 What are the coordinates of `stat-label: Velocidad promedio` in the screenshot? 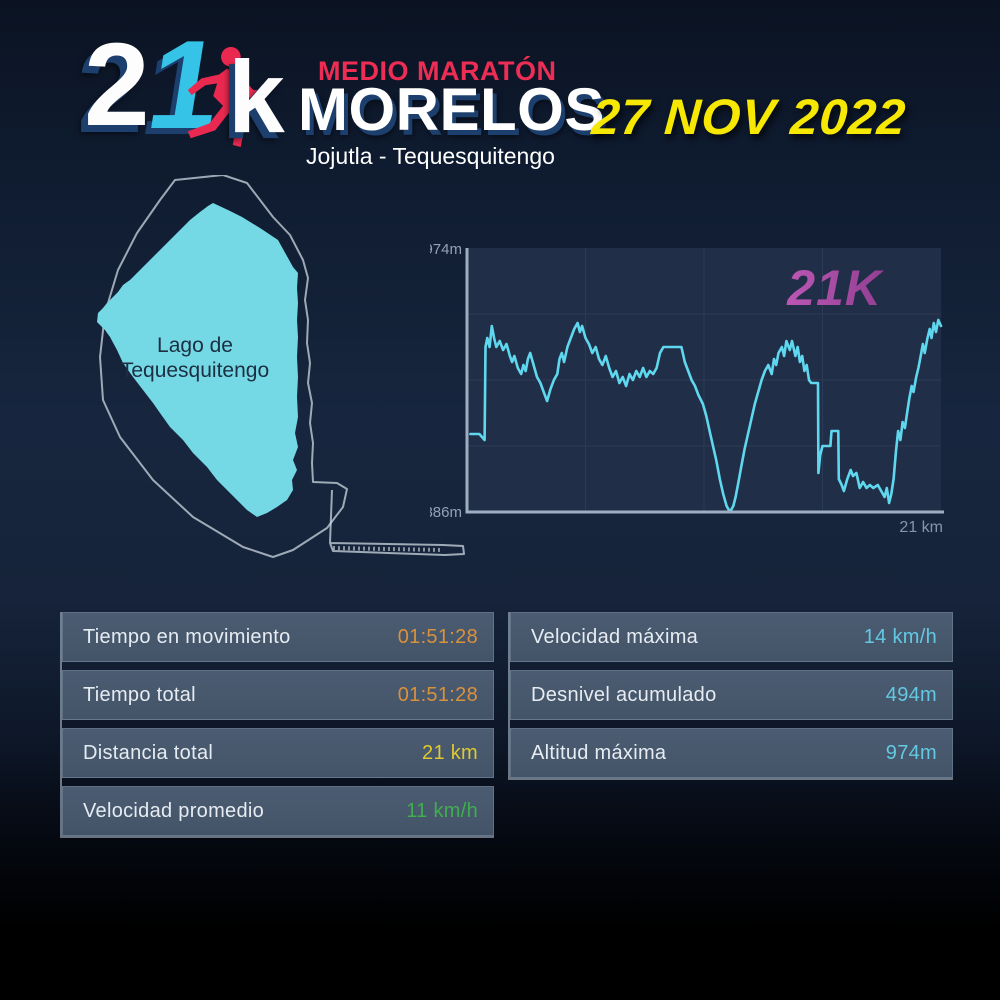 It's located at (174, 810).